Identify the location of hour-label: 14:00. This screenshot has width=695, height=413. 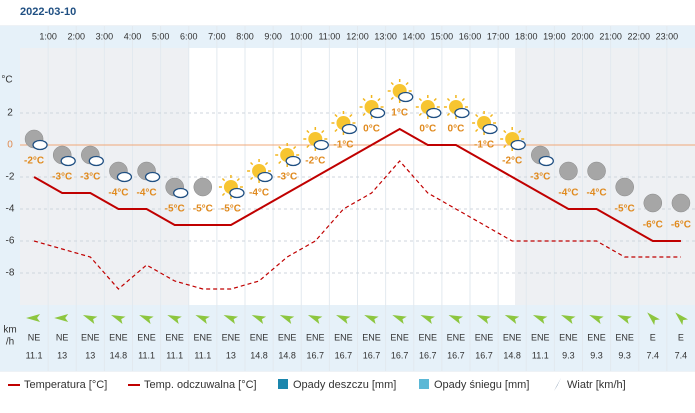
(413, 36).